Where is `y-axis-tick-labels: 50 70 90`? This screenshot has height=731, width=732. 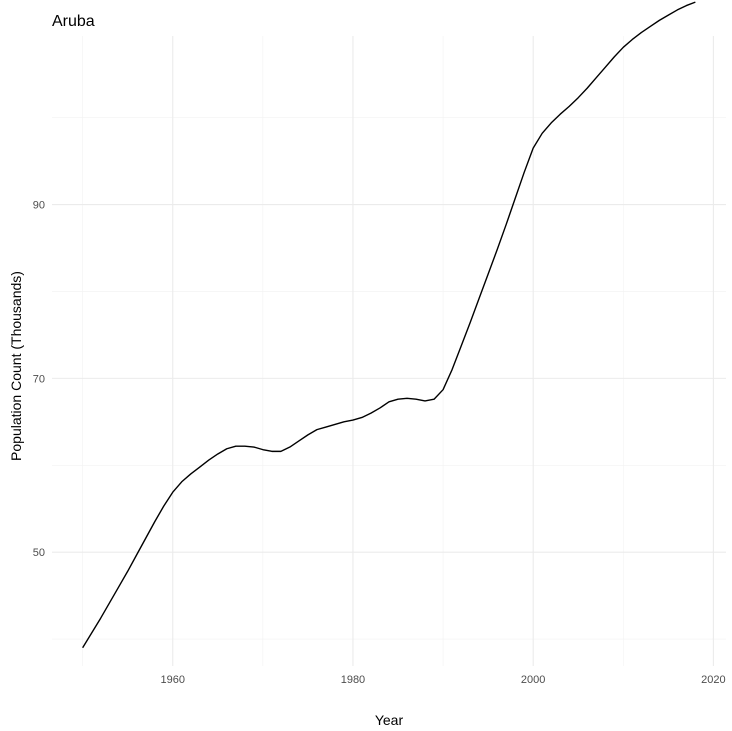 y-axis-tick-labels: 50 70 90 is located at coordinates (39, 380).